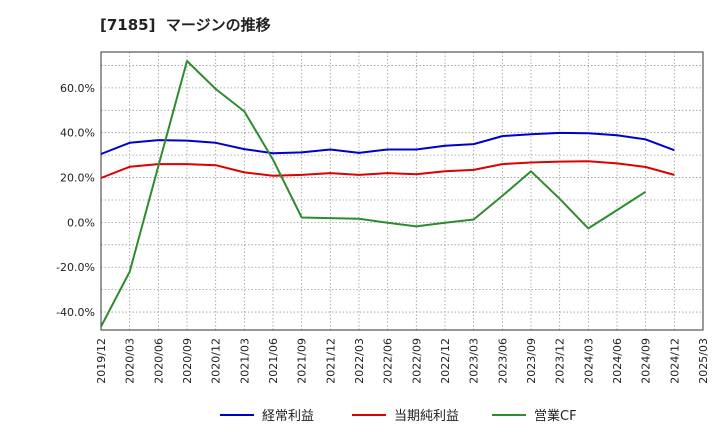 This screenshot has height=440, width=720. I want to click on x-tick-label: 2022/12, so click(445, 361).